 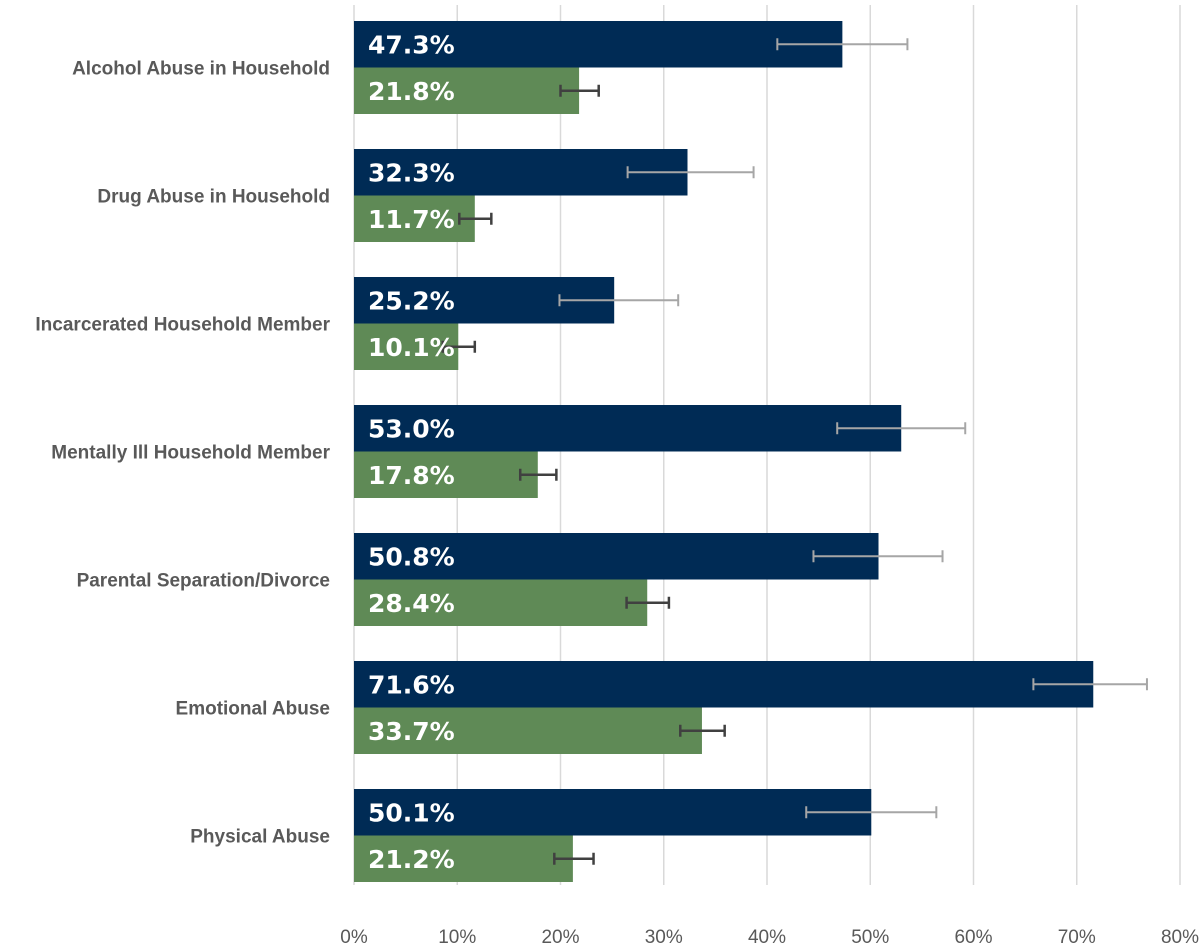 I want to click on data-label: 21.8%, so click(x=411, y=91).